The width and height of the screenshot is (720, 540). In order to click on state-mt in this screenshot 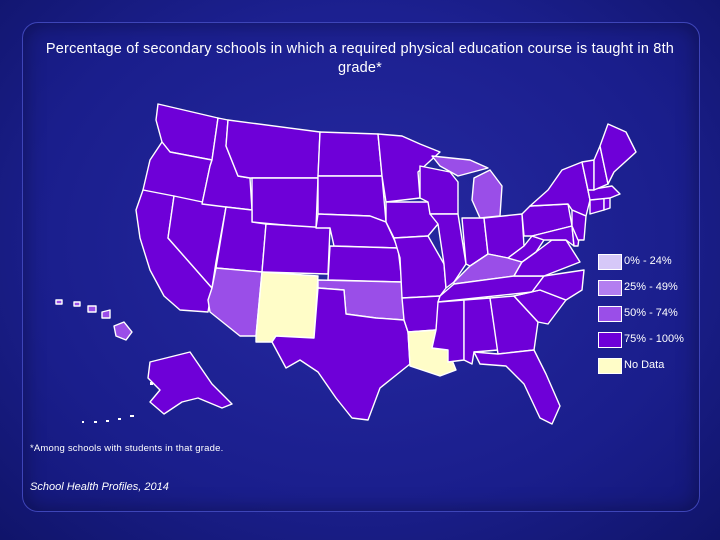, I will do `click(273, 149)`.